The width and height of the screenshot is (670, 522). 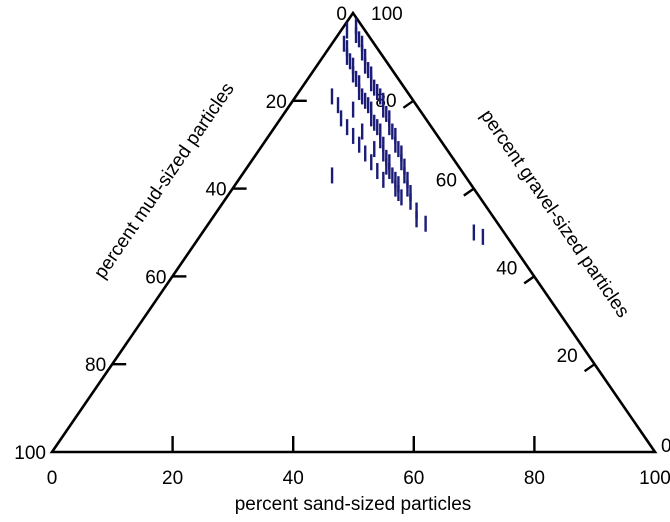 I want to click on gravel-tick-label: 40, so click(x=506, y=268).